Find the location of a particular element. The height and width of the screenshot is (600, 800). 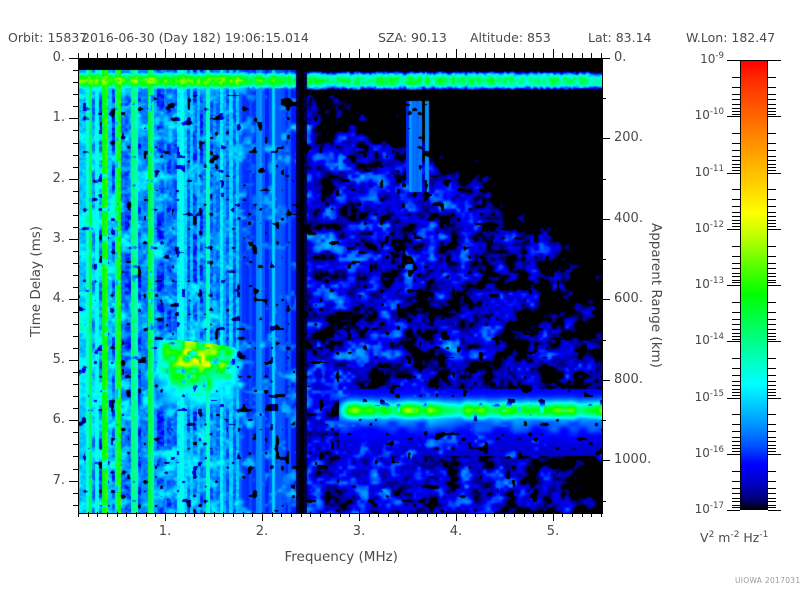

x-tick-label-1: 2. is located at coordinates (262, 531).